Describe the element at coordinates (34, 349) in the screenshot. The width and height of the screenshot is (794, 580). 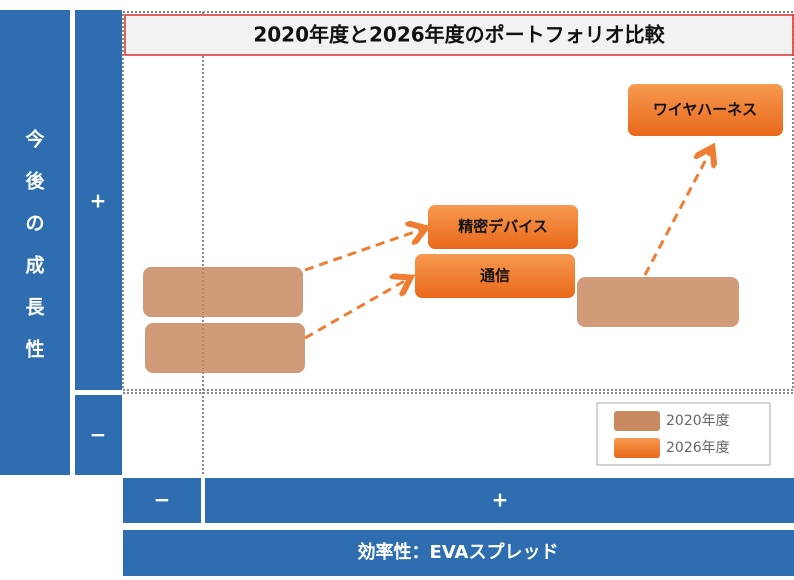
I see `y-axis-char: 性` at that location.